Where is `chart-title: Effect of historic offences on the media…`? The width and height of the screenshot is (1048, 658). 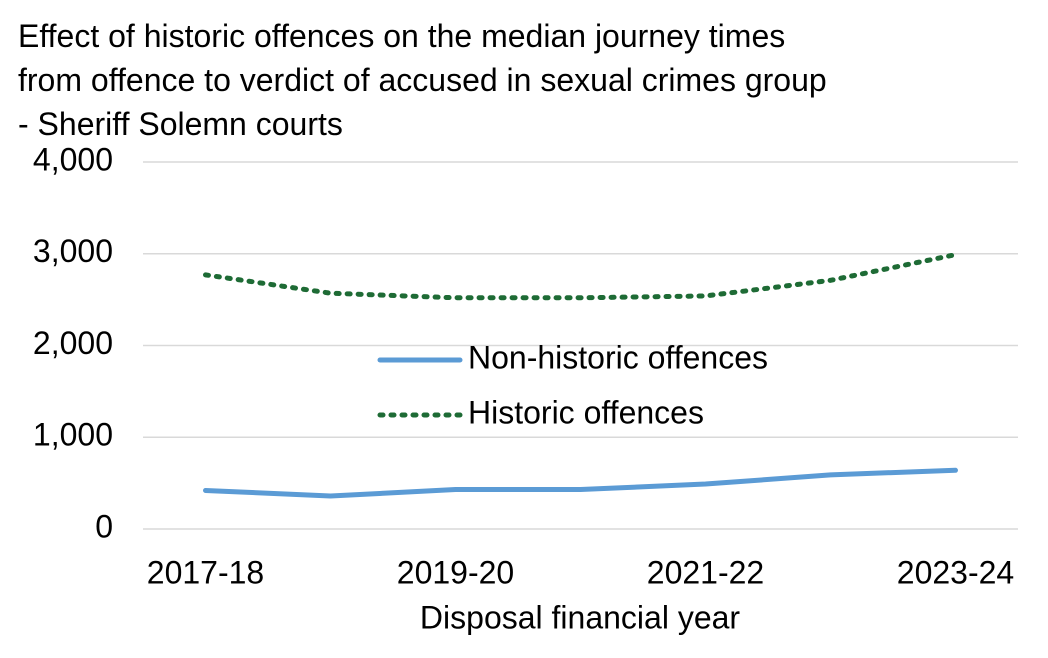 chart-title: Effect of historic offences on the media… is located at coordinates (422, 80).